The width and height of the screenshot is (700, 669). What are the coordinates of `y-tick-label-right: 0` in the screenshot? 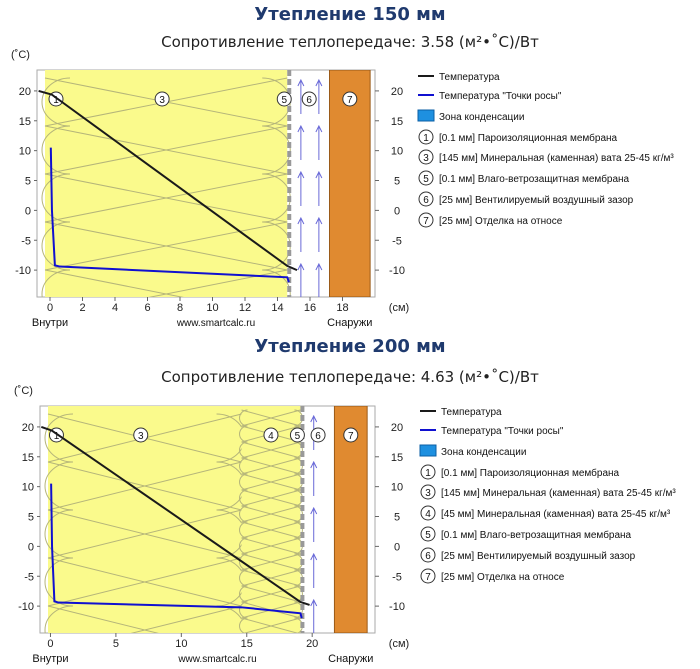 It's located at (397, 211).